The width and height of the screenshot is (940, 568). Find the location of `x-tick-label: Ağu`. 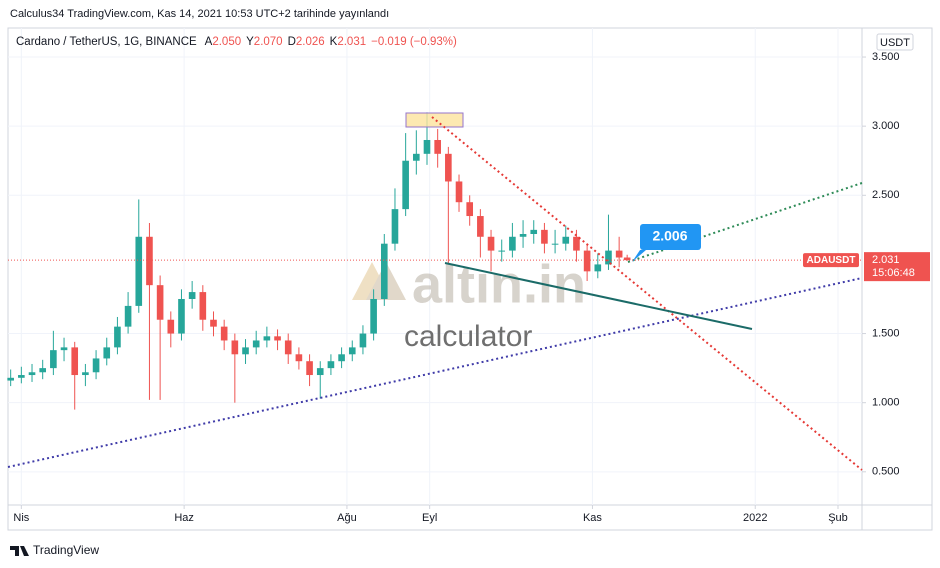

x-tick-label: Ağu is located at coordinates (347, 518).